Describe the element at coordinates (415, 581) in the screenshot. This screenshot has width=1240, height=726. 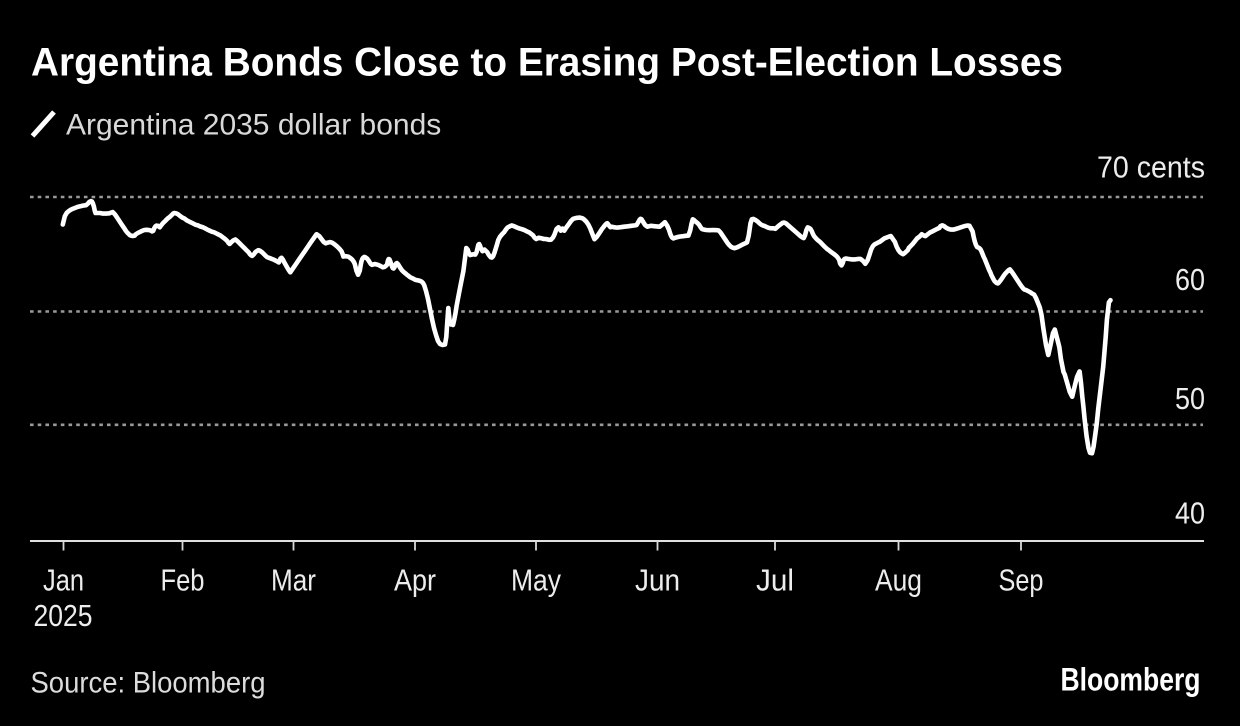
I see `svg-text: Apr` at that location.